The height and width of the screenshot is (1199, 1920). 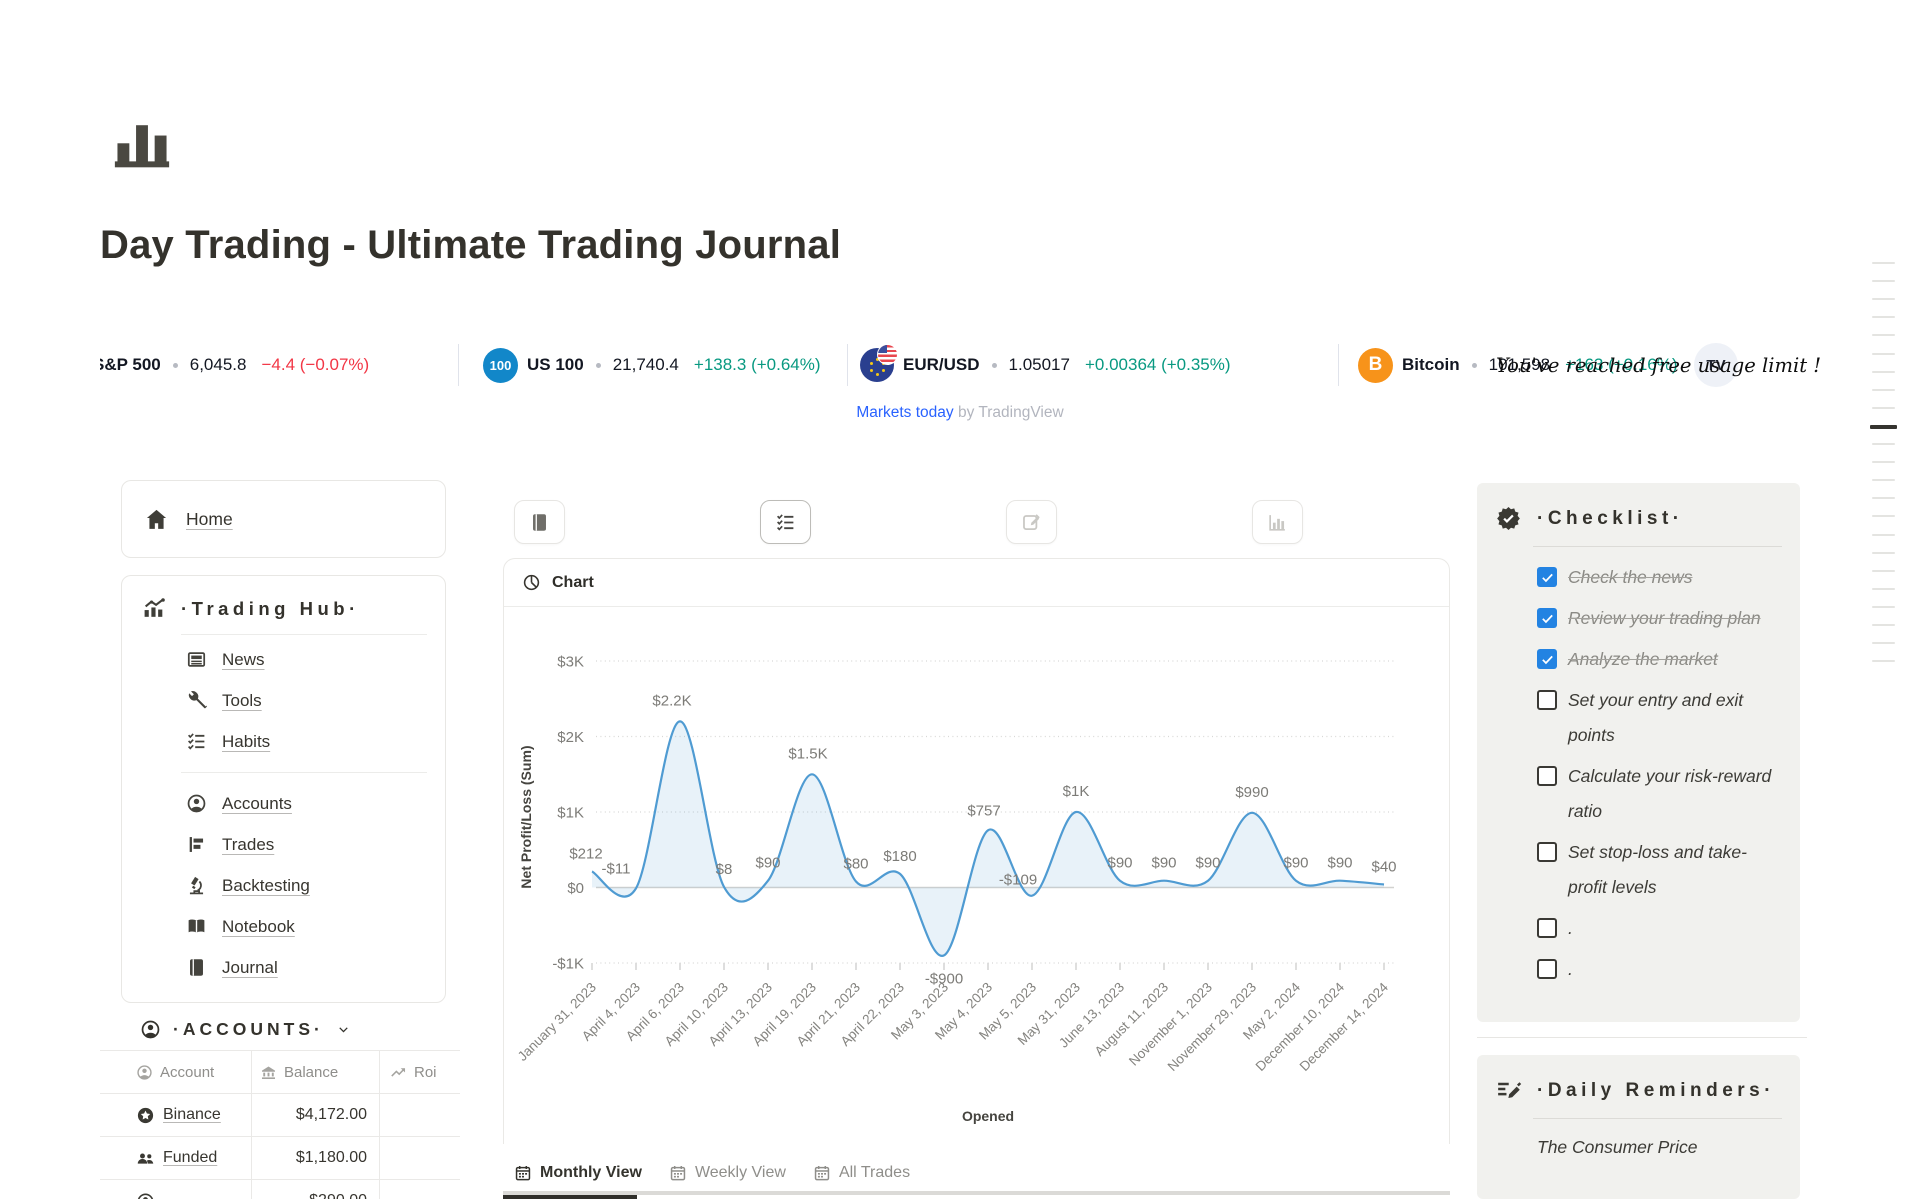 I want to click on checklist-title: ·Checklist·, so click(x=1610, y=518).